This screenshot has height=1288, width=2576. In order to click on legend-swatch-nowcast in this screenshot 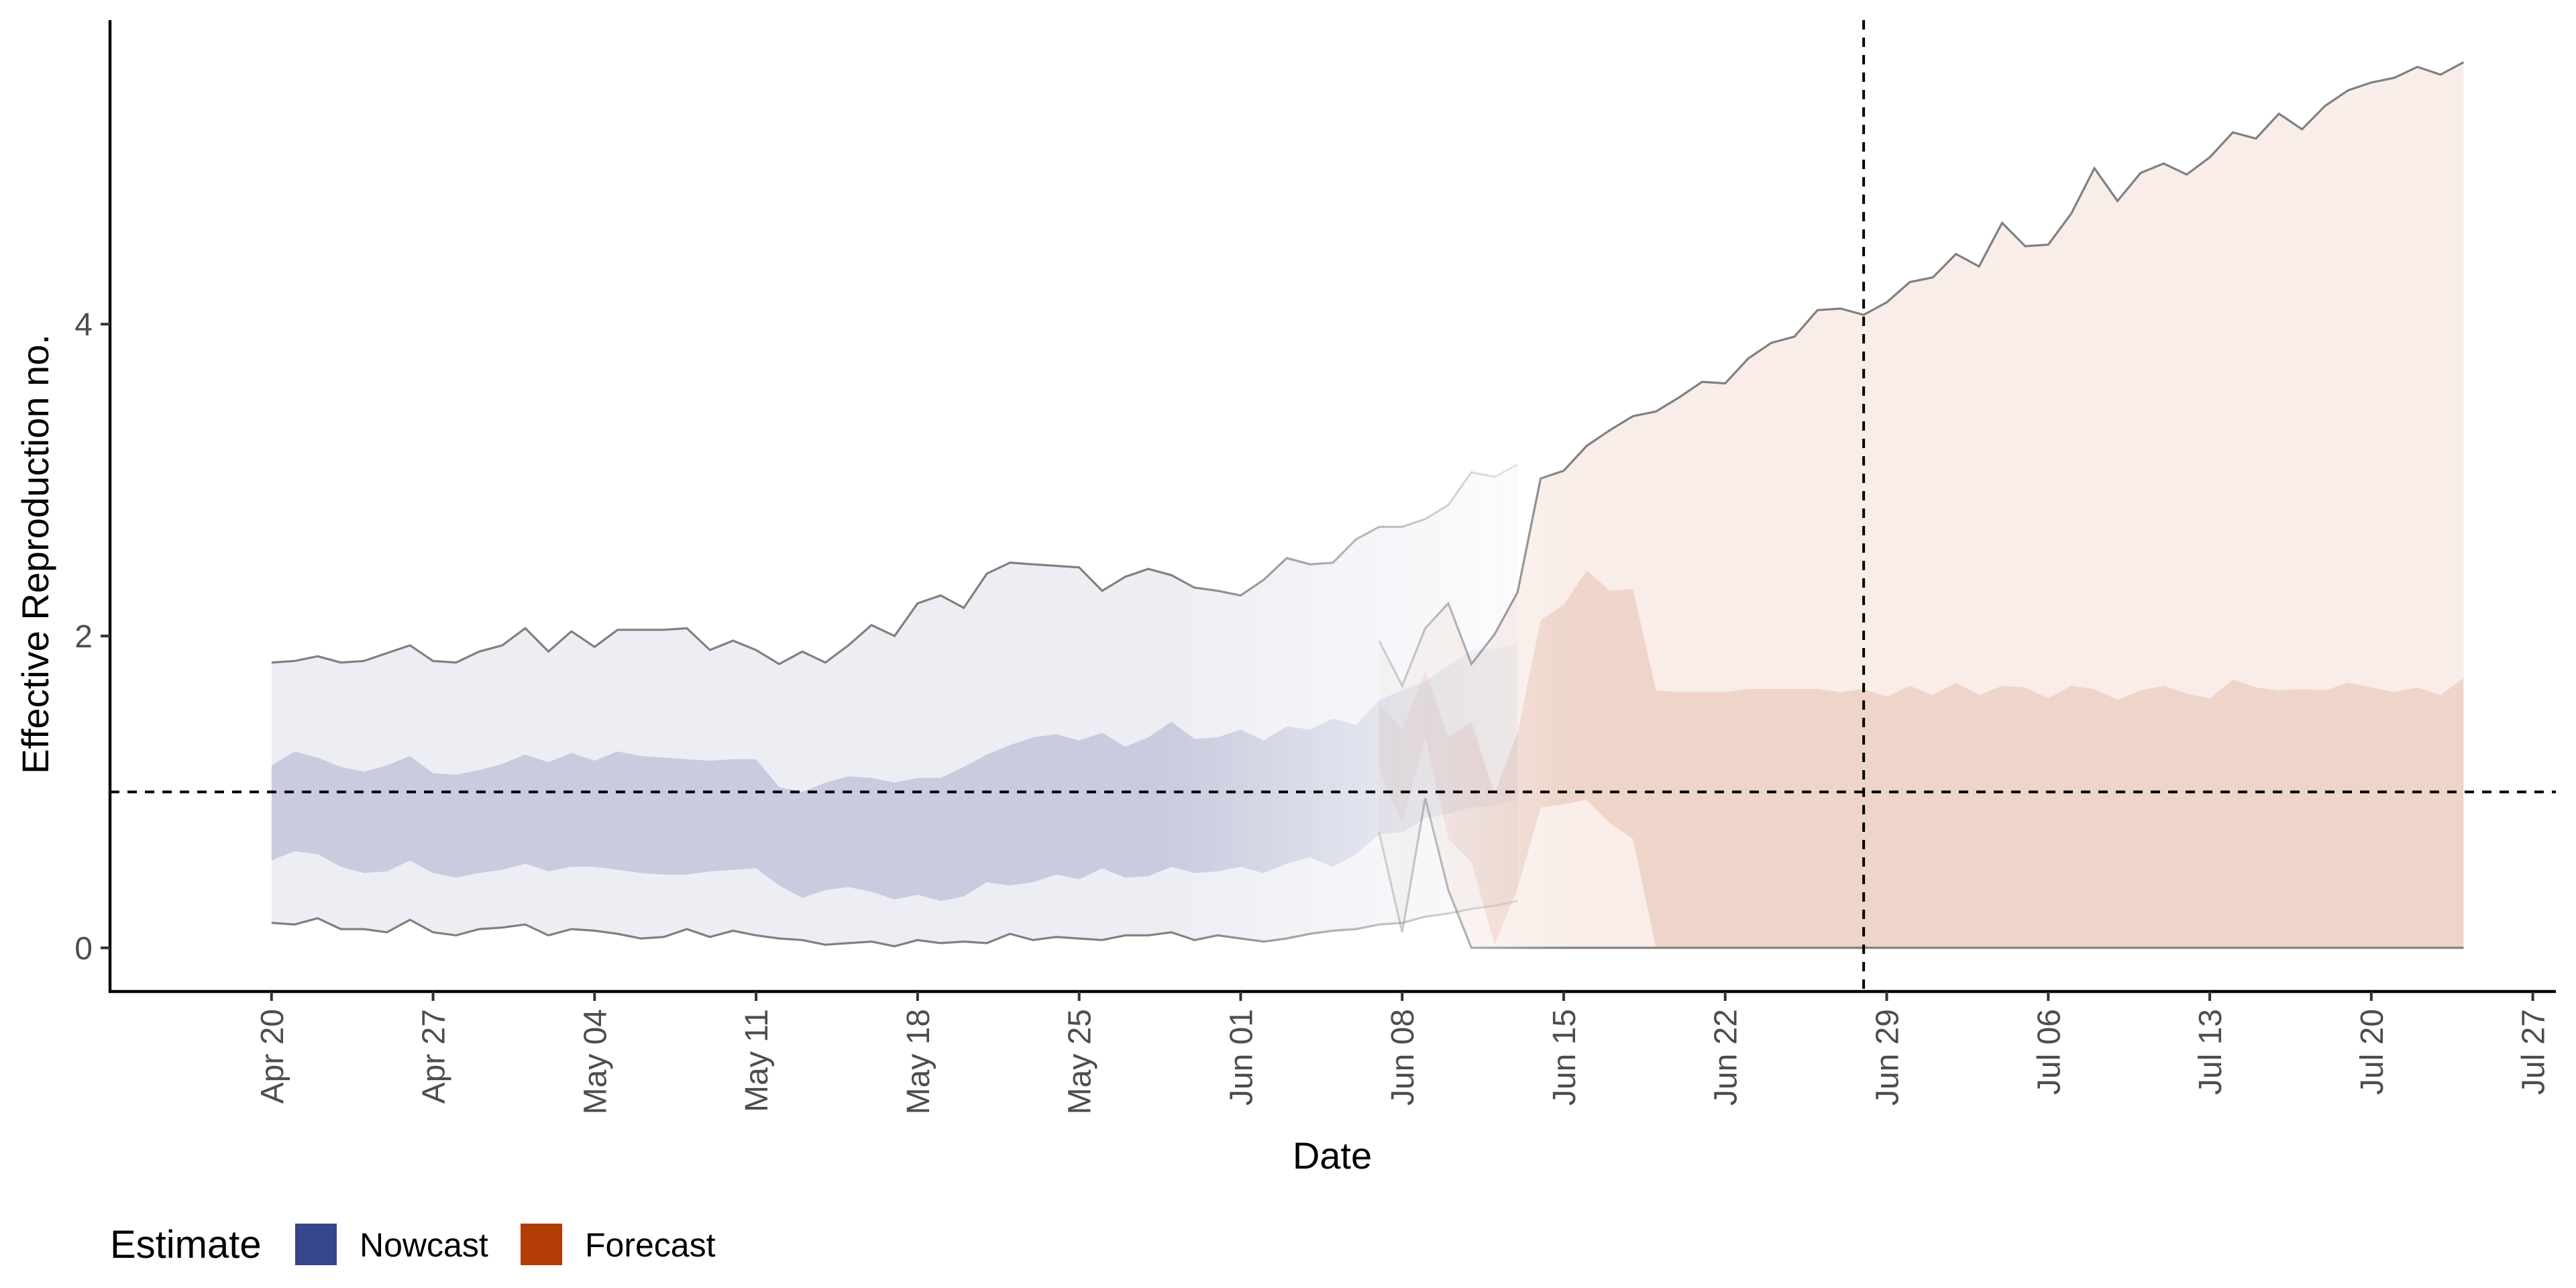, I will do `click(316, 1244)`.